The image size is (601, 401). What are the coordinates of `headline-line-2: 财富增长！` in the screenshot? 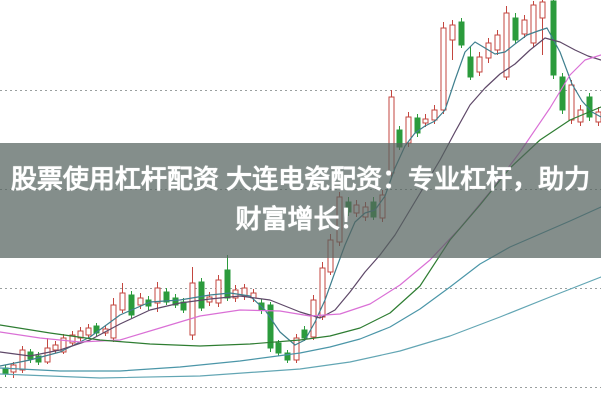 It's located at (300, 219).